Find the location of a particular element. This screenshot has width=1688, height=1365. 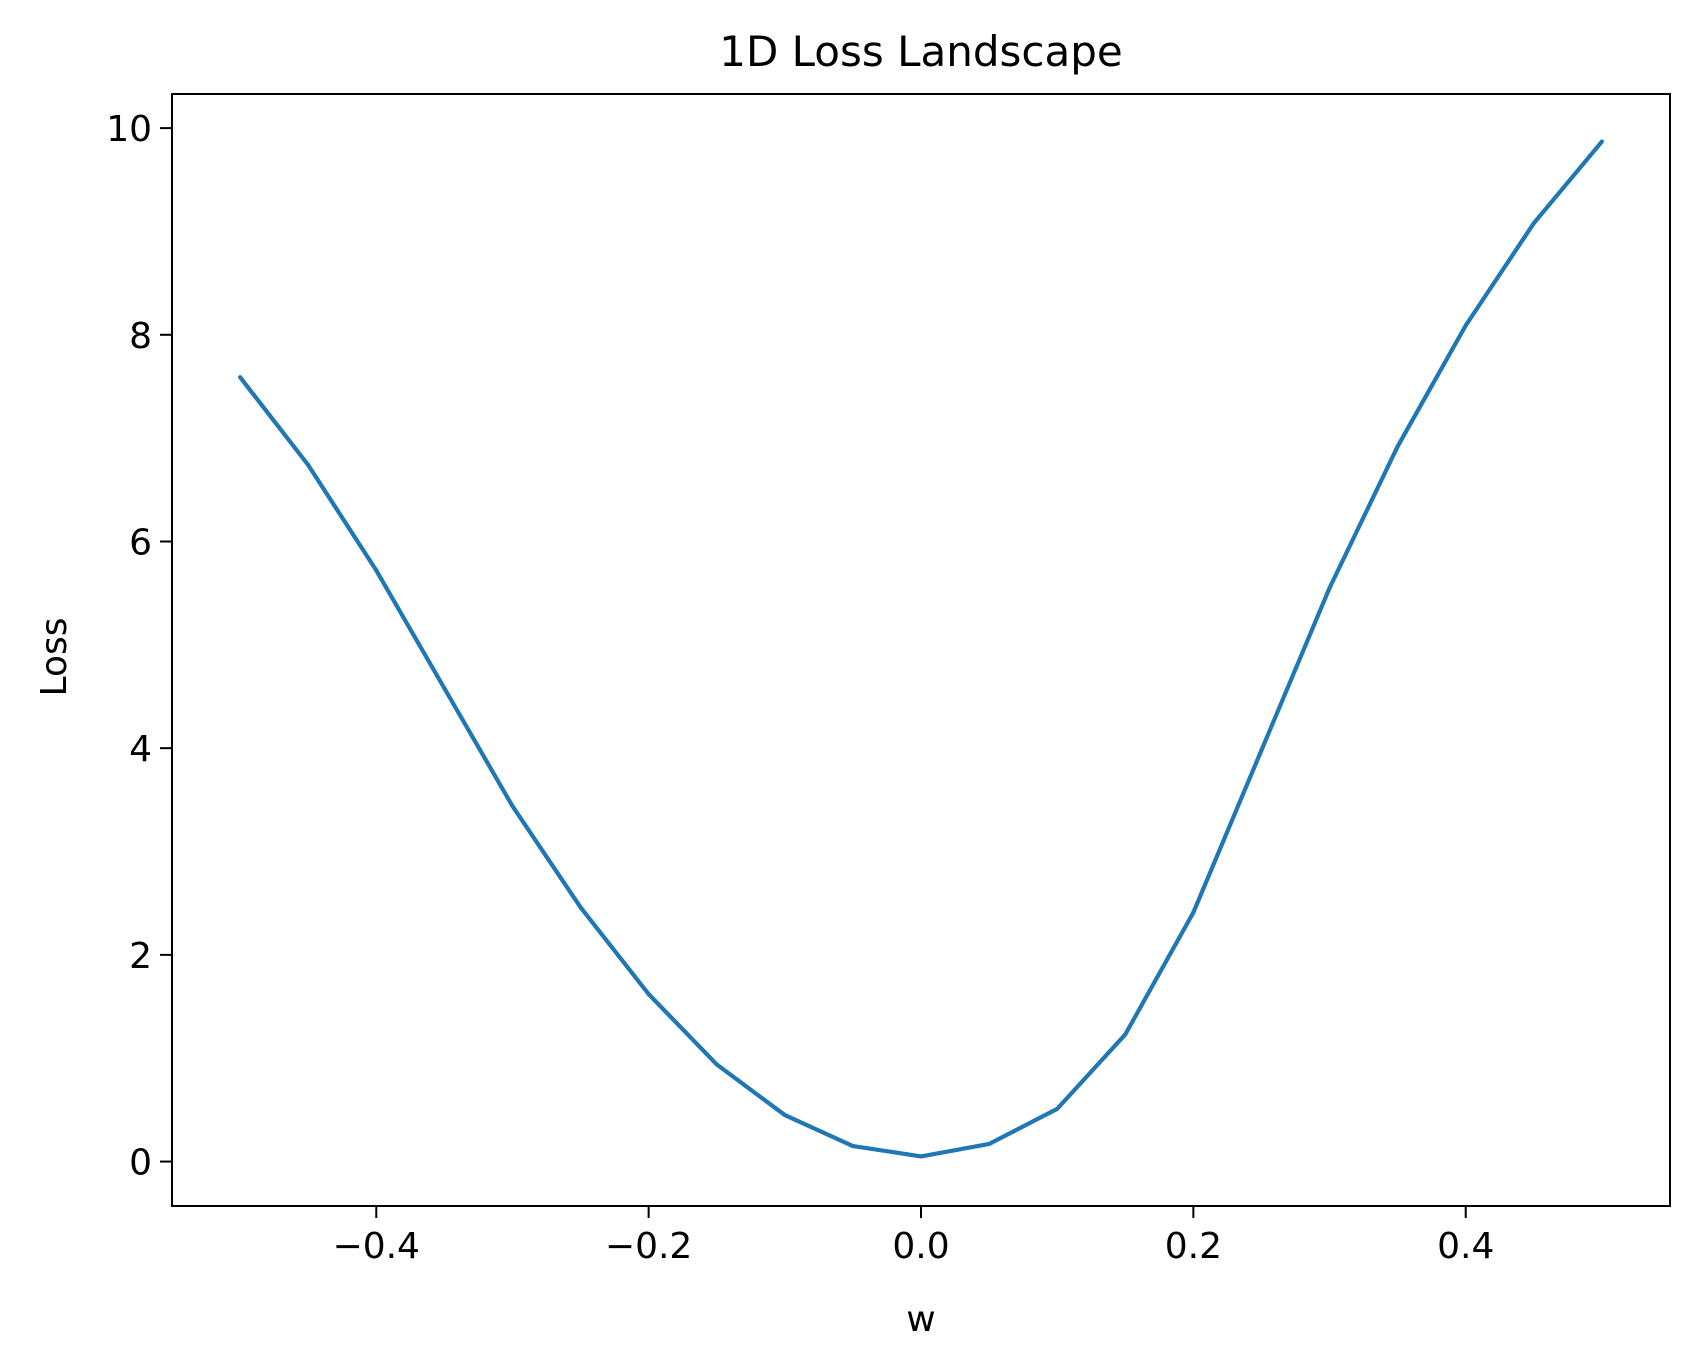

y-axis-label: Loss is located at coordinates (54, 657).